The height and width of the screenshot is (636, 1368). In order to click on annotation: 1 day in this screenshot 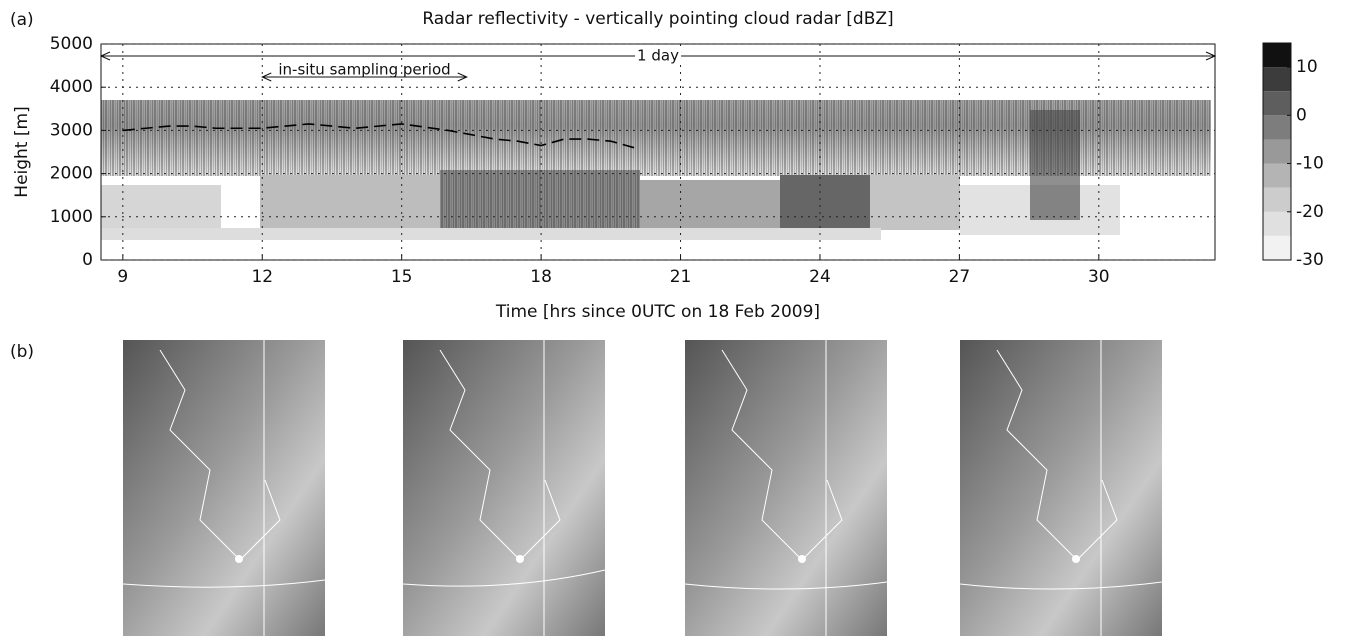, I will do `click(658, 56)`.